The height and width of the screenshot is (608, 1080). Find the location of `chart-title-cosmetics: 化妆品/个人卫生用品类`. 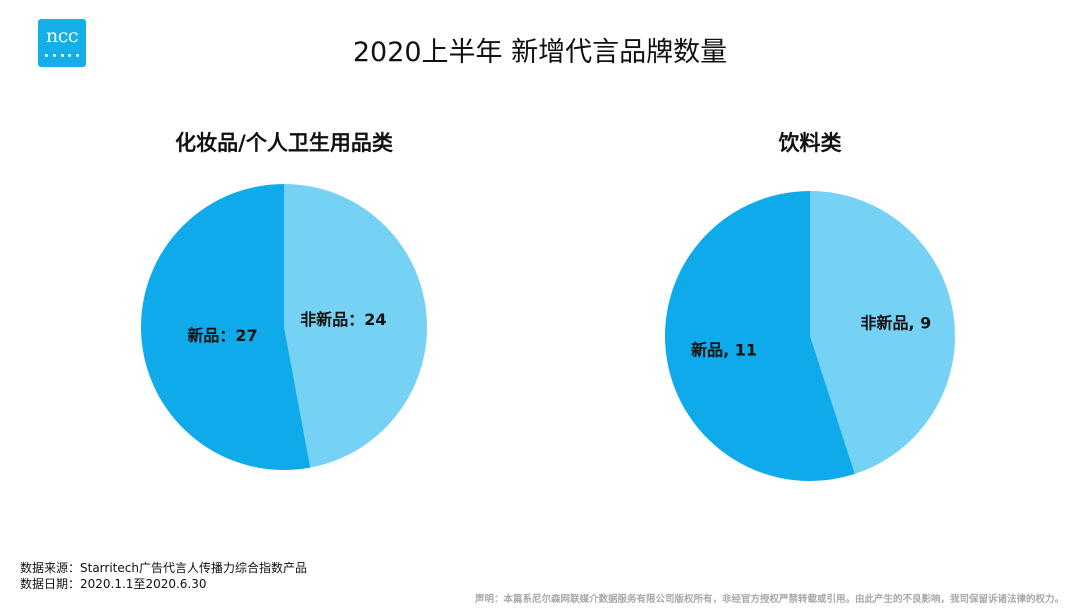

chart-title-cosmetics: 化妆品/个人卫生用品类 is located at coordinates (284, 143).